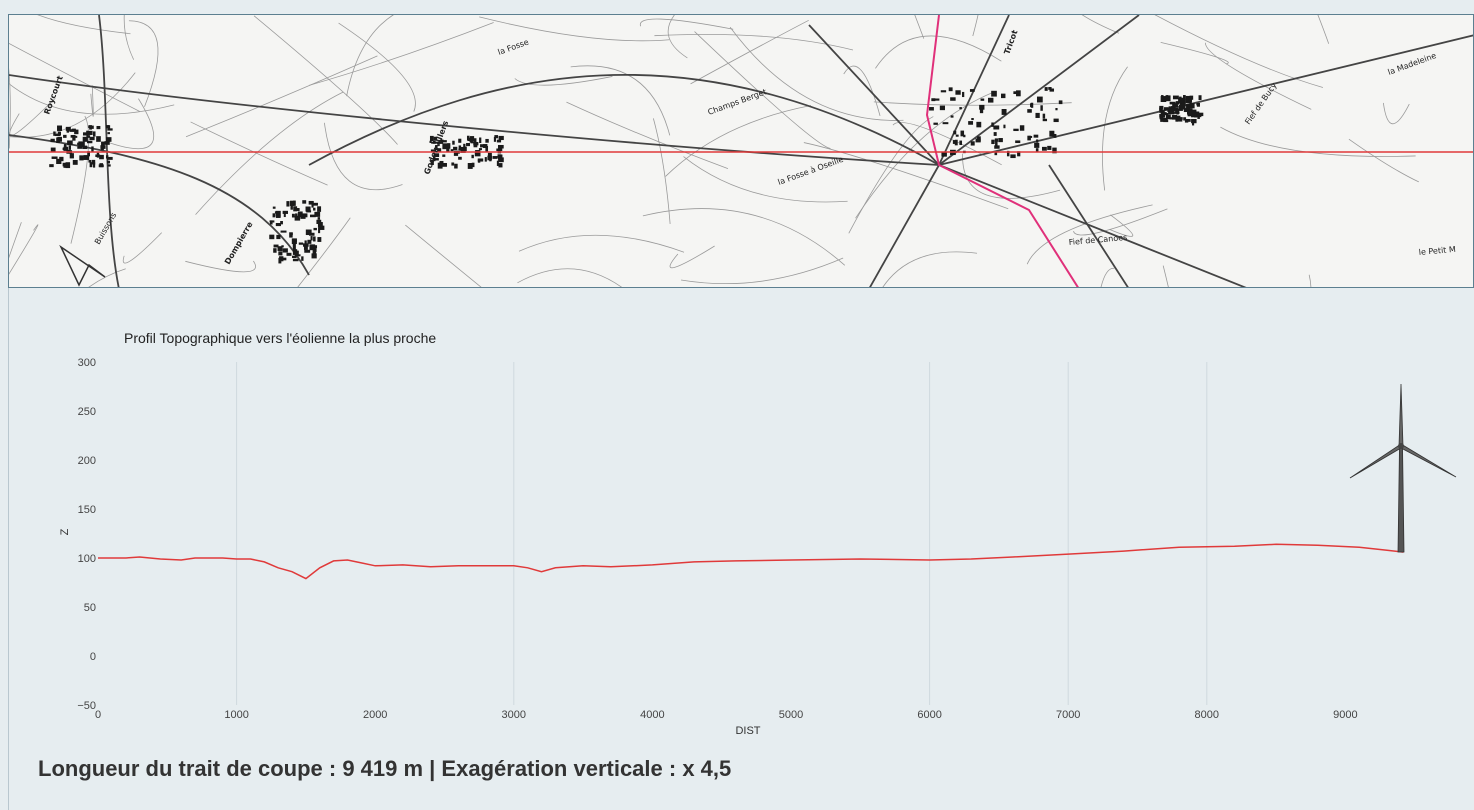  Describe the element at coordinates (86, 706) in the screenshot. I see `y-tick-label: −50` at that location.